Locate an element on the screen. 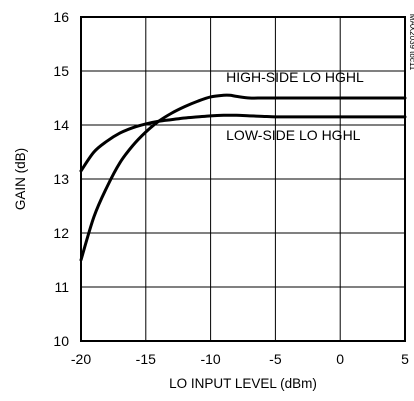 The width and height of the screenshot is (414, 401). y-tick-label: 15 is located at coordinates (61, 71).